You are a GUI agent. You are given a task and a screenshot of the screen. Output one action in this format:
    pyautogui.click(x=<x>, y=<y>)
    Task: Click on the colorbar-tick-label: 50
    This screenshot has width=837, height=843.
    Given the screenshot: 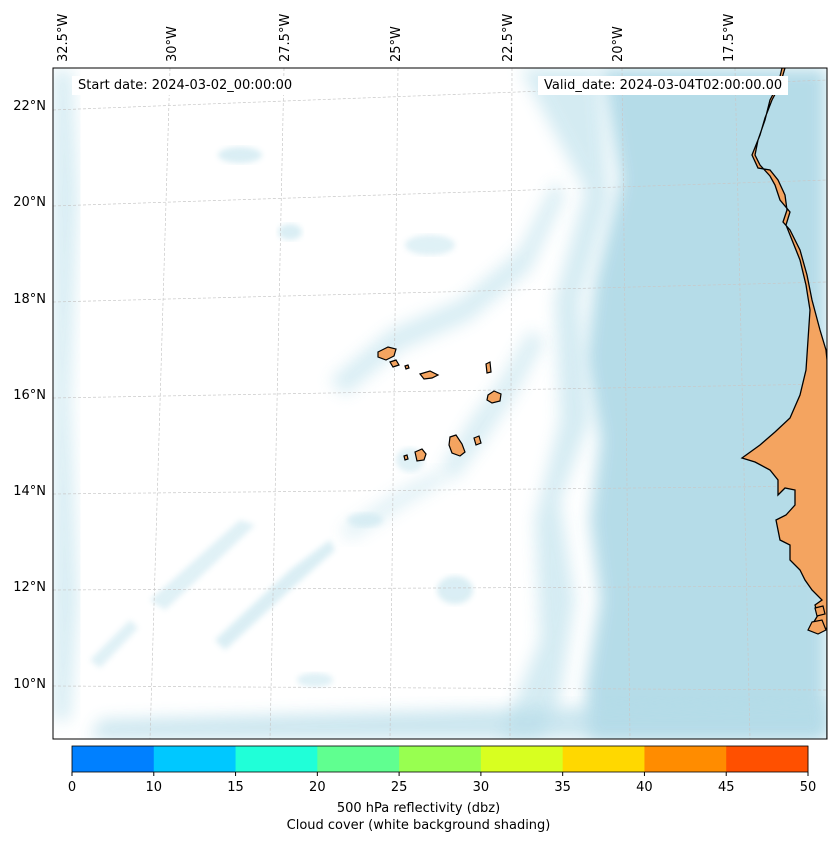 What is the action you would take?
    pyautogui.click(x=808, y=787)
    